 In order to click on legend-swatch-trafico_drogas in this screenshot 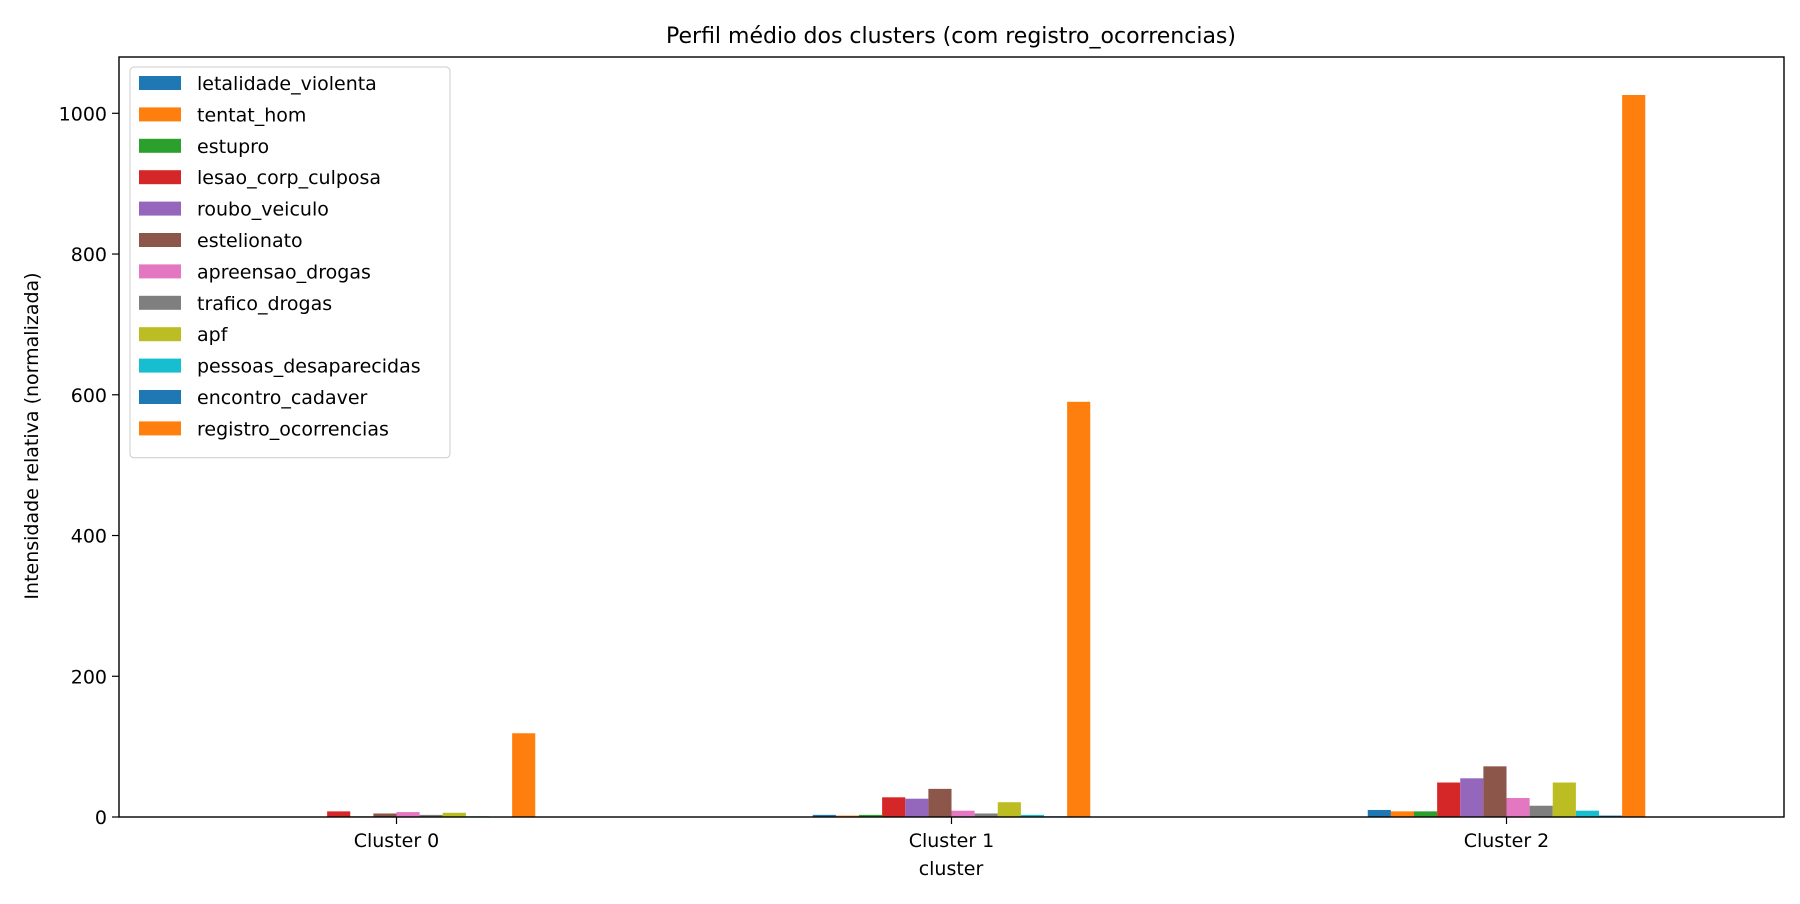, I will do `click(160, 303)`.